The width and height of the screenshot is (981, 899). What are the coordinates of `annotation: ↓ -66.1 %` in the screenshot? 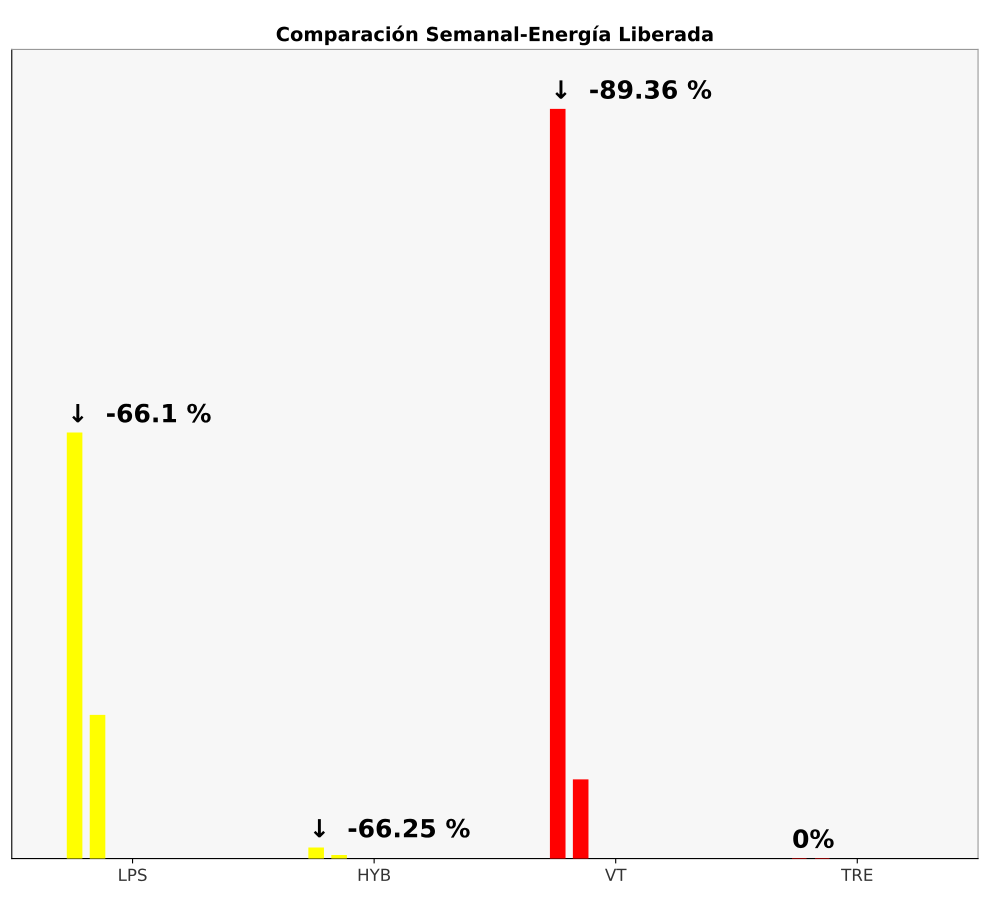 It's located at (141, 413).